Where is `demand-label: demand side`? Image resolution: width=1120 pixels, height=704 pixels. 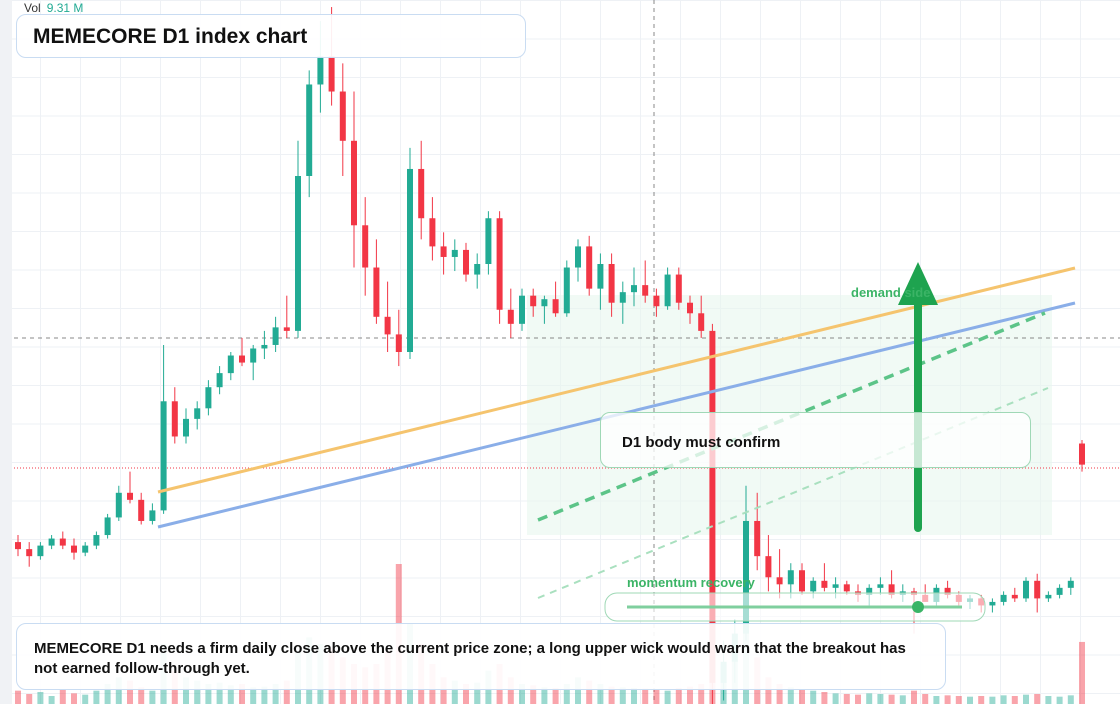 demand-label: demand side is located at coordinates (891, 292).